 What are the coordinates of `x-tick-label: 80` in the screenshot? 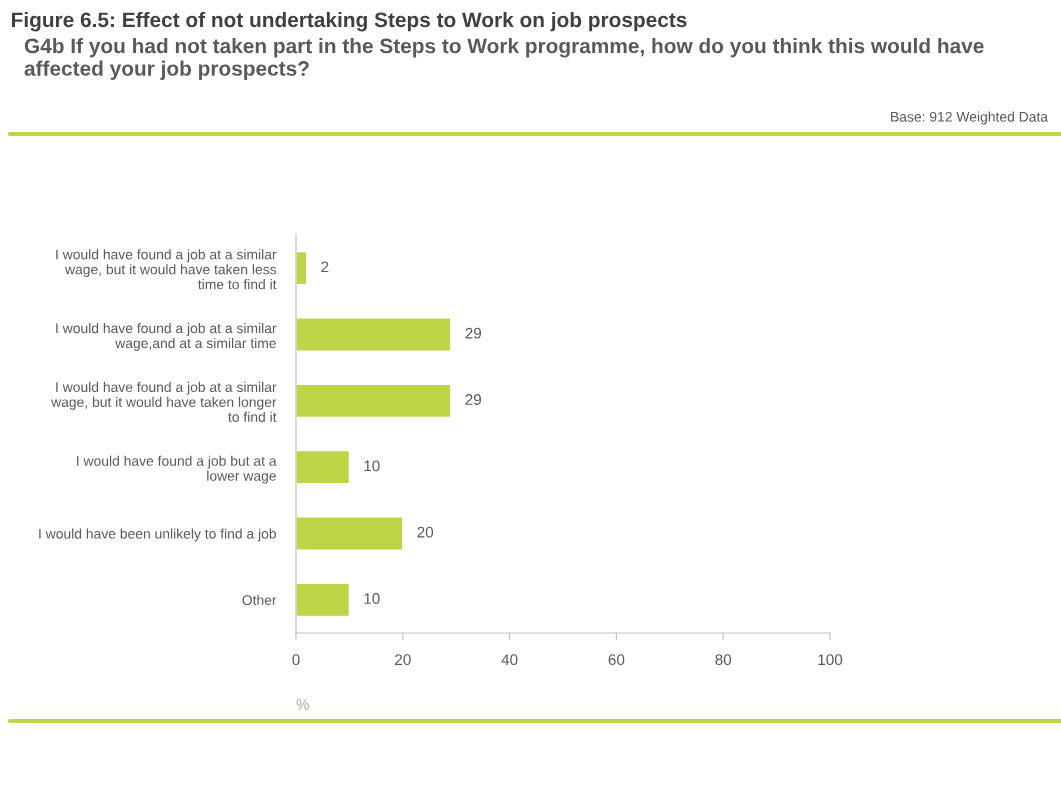 It's located at (723, 660).